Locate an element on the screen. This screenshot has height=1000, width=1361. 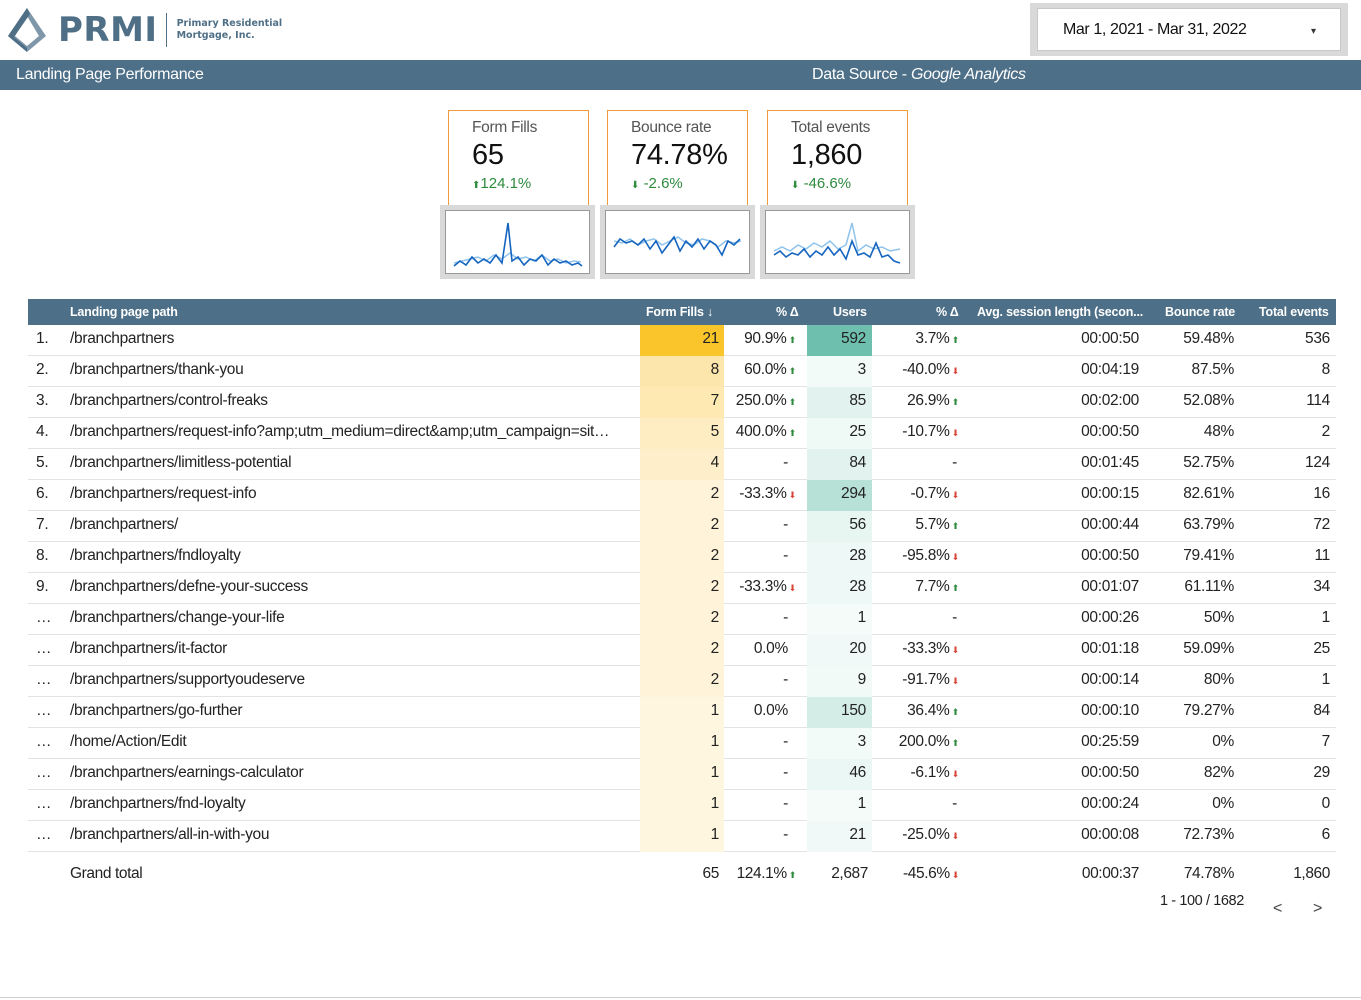
col-header-form-fills-delta: % Δ is located at coordinates (787, 312).